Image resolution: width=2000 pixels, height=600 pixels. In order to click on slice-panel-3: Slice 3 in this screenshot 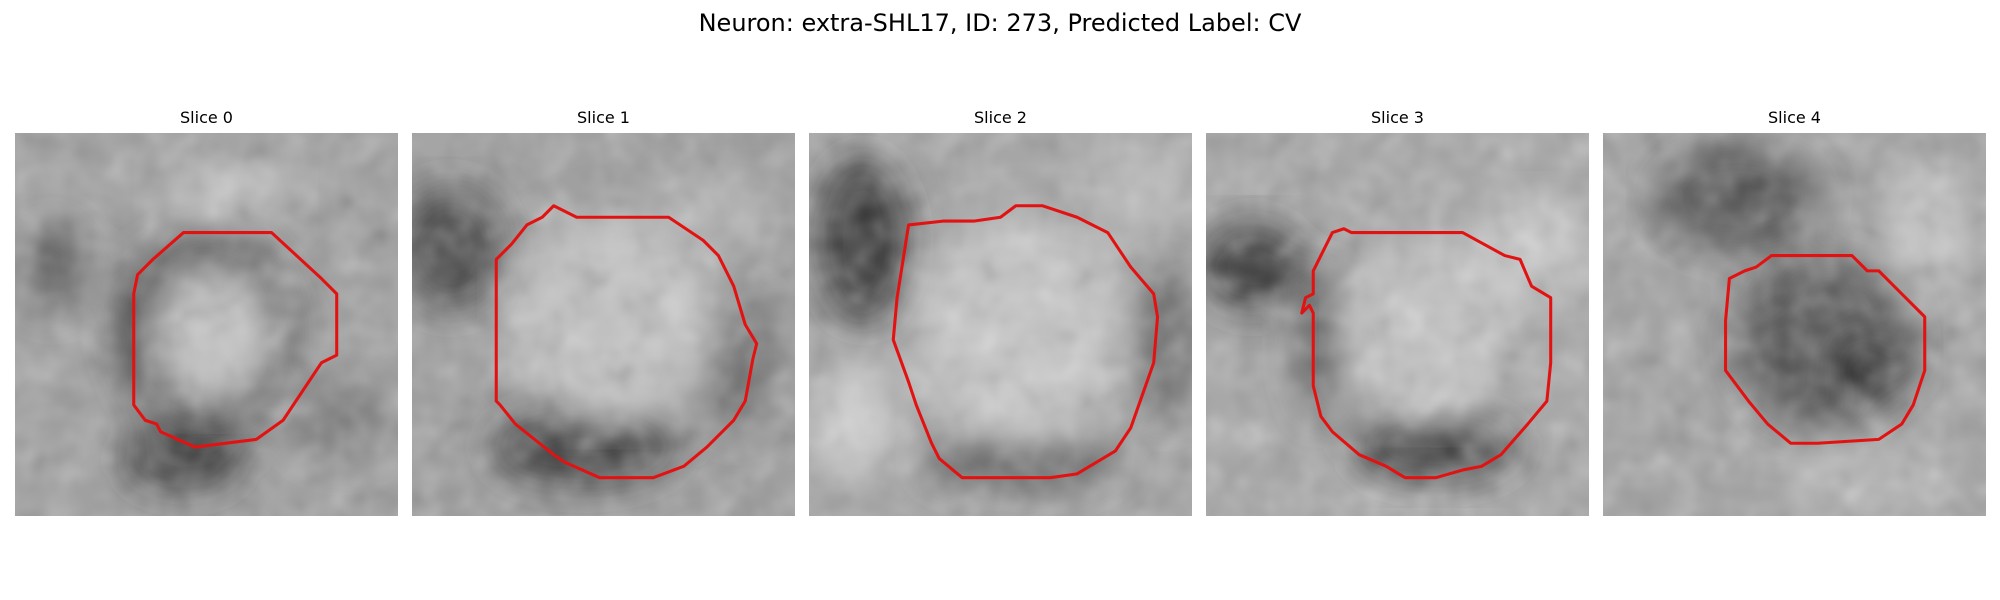, I will do `click(1397, 312)`.